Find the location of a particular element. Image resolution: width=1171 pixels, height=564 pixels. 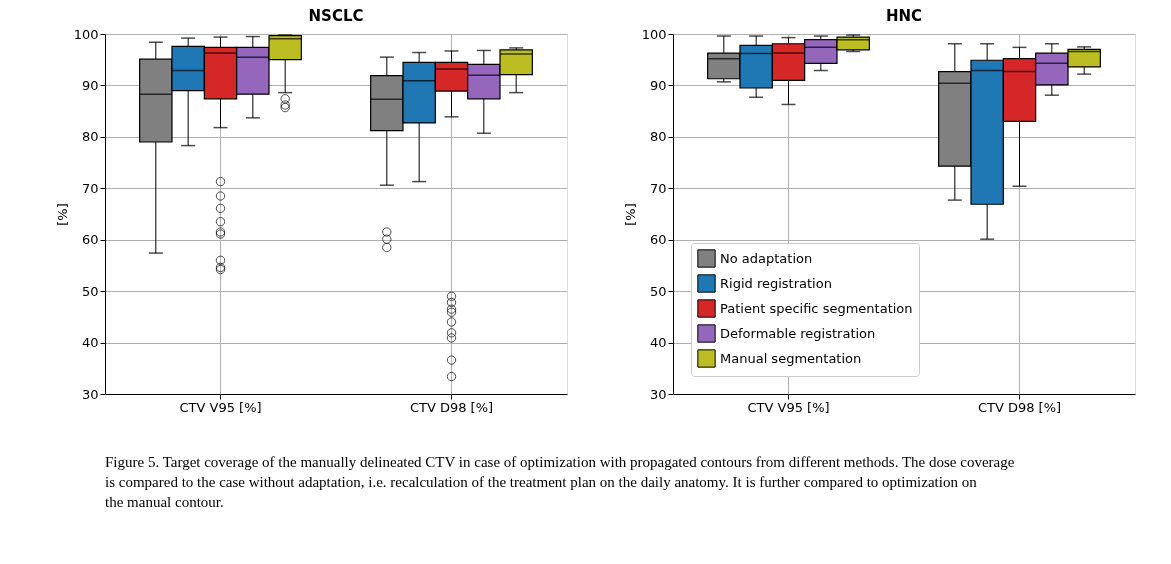

legend-label: Manual segmentation is located at coordinates (791, 358).